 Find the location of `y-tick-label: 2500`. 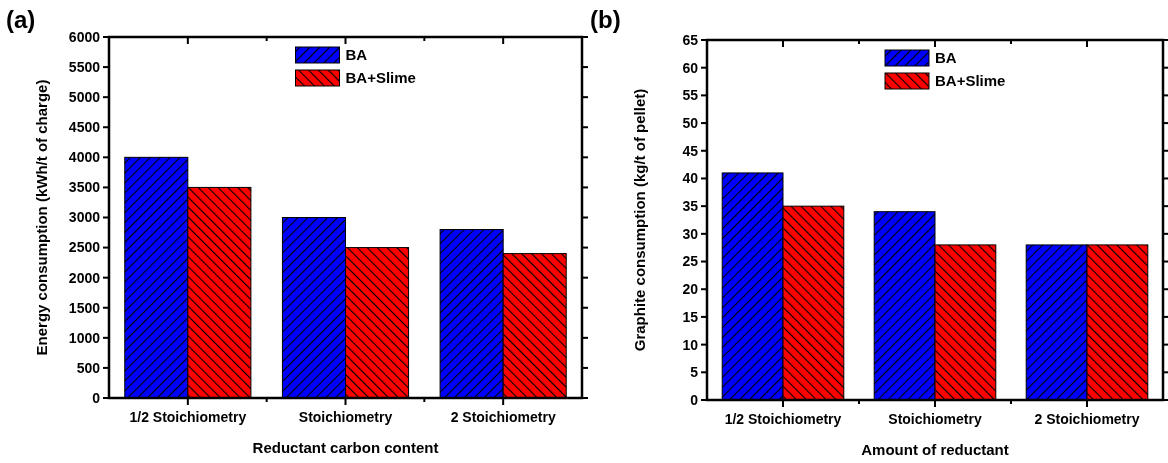

y-tick-label: 2500 is located at coordinates (84, 247).